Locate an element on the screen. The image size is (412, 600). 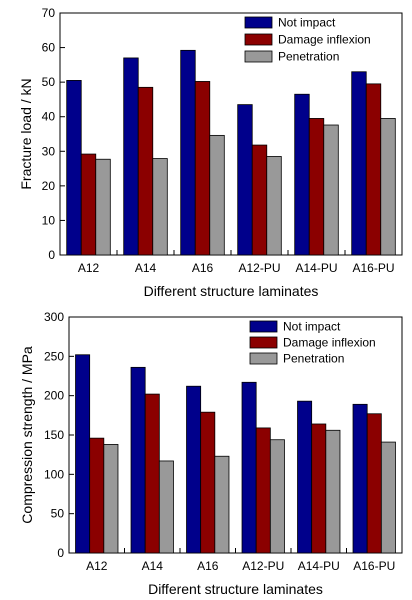
y-tick-label: 200 is located at coordinates (54, 396).